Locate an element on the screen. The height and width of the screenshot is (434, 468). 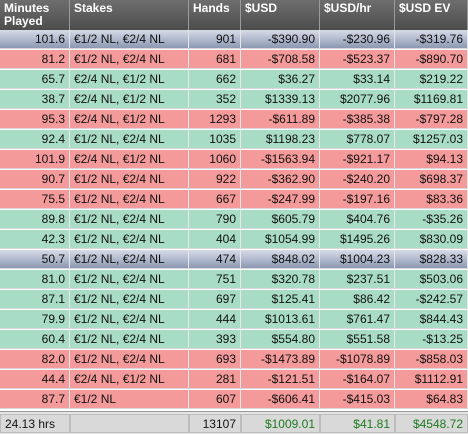
cell-usd-ev: $219.22 is located at coordinates (431, 79).